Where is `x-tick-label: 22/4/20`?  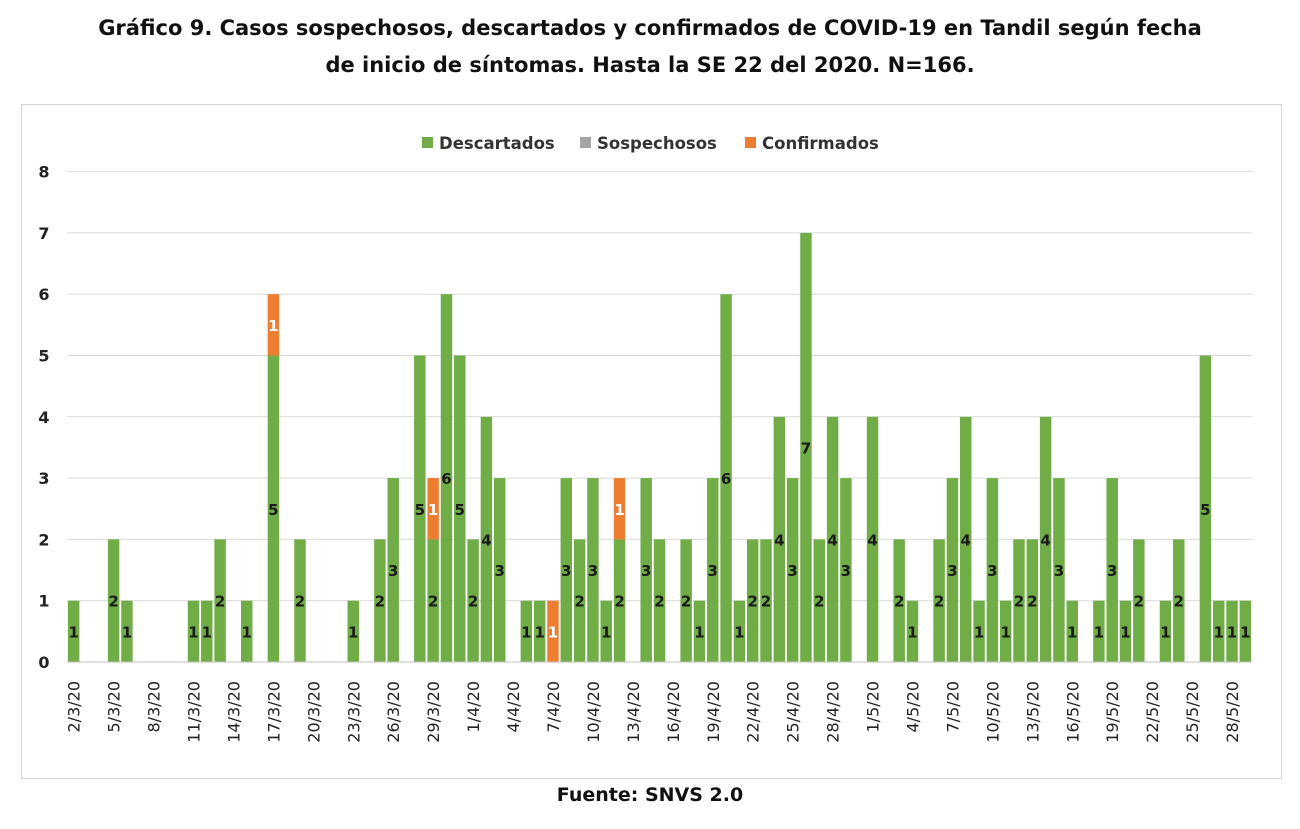
x-tick-label: 22/4/20 is located at coordinates (753, 712).